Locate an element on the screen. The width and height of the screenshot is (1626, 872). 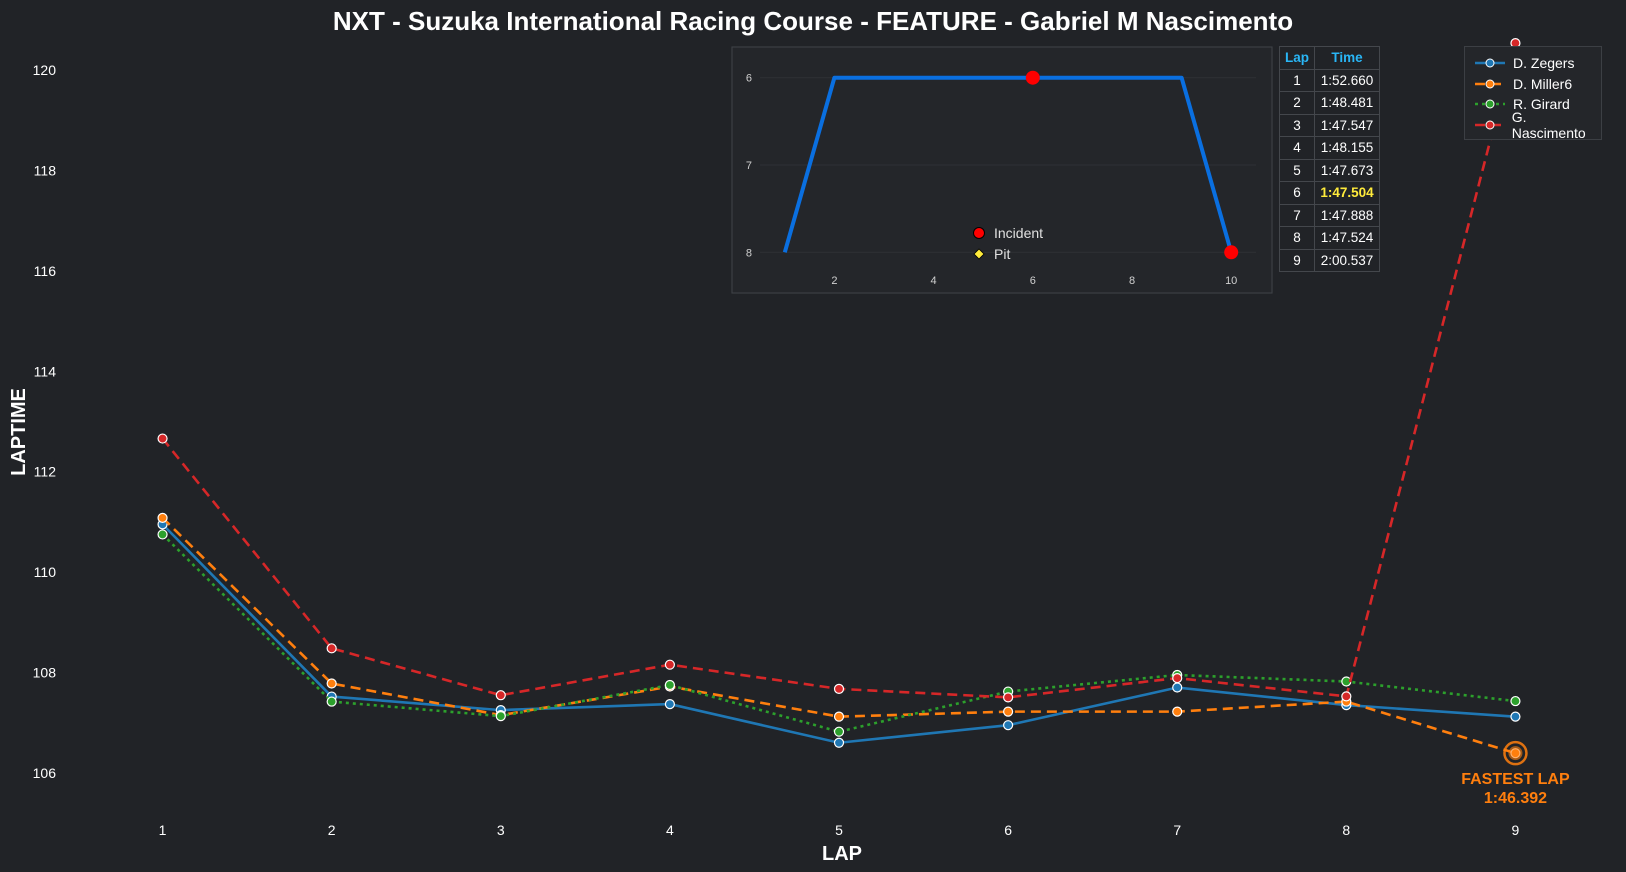
lap-table-header: Lap Time is located at coordinates (1329, 58).